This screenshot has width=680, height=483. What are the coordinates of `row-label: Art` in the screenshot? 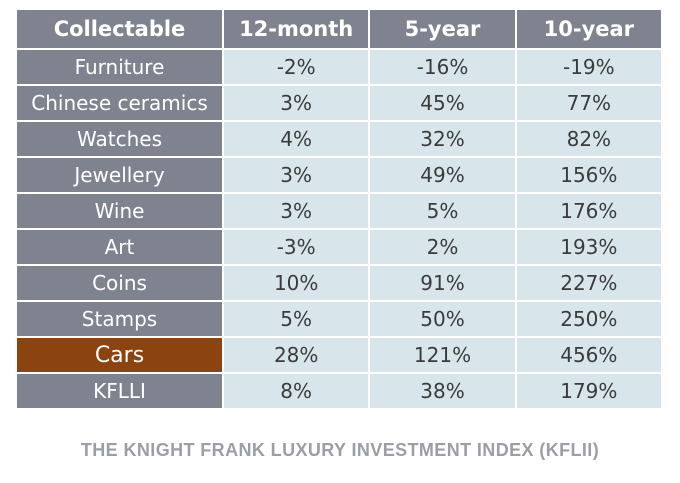 It's located at (119, 247).